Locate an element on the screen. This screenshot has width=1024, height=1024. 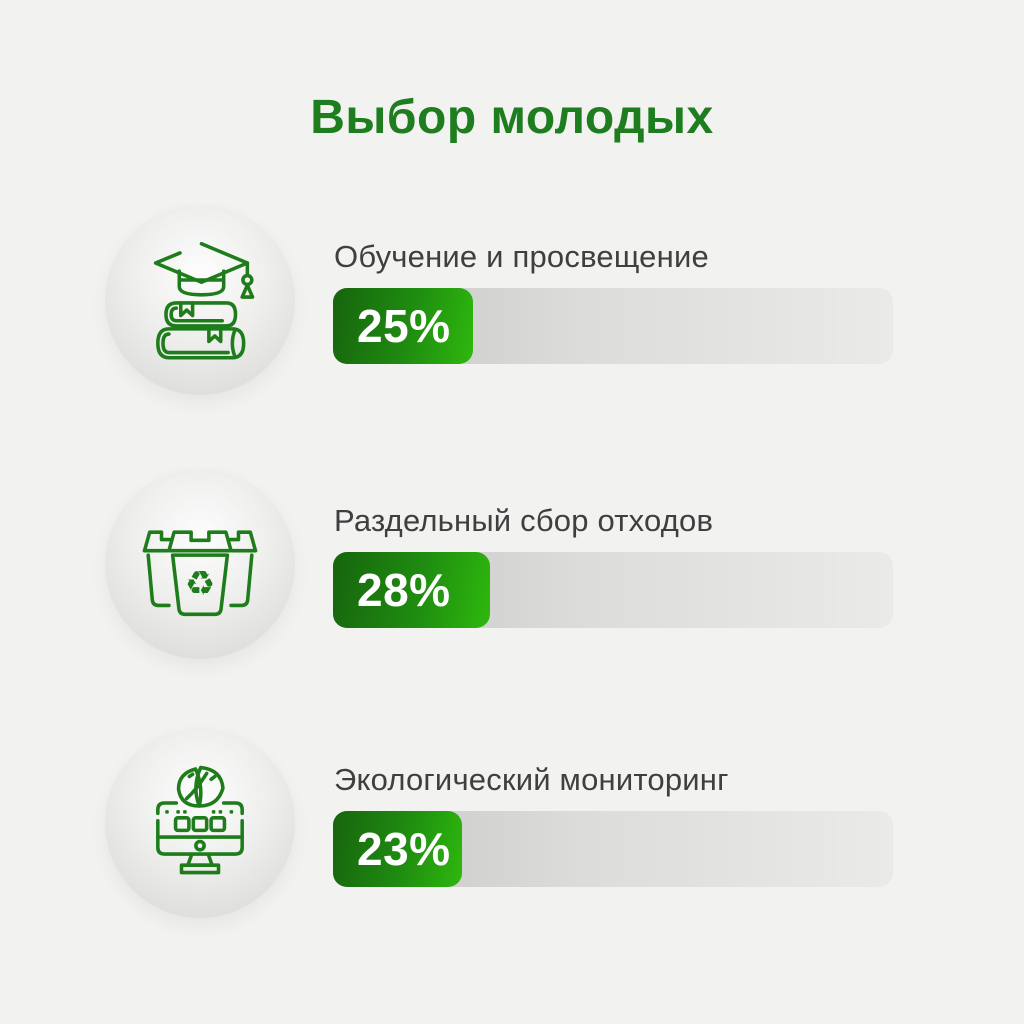
recycling-bins-icon: ♻ is located at coordinates (200, 573).